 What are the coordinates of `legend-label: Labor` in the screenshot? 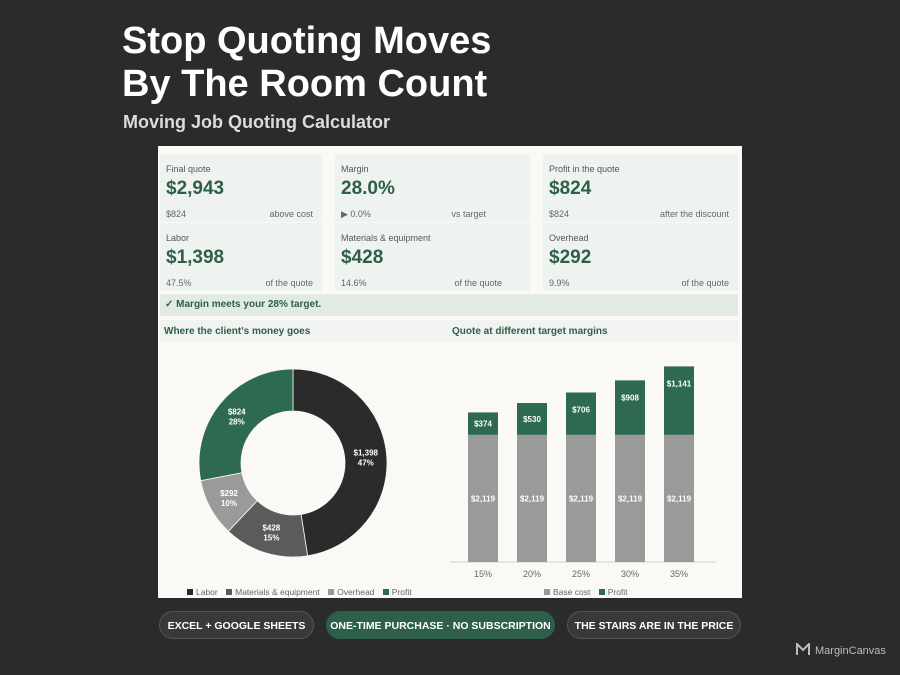 It's located at (207, 592).